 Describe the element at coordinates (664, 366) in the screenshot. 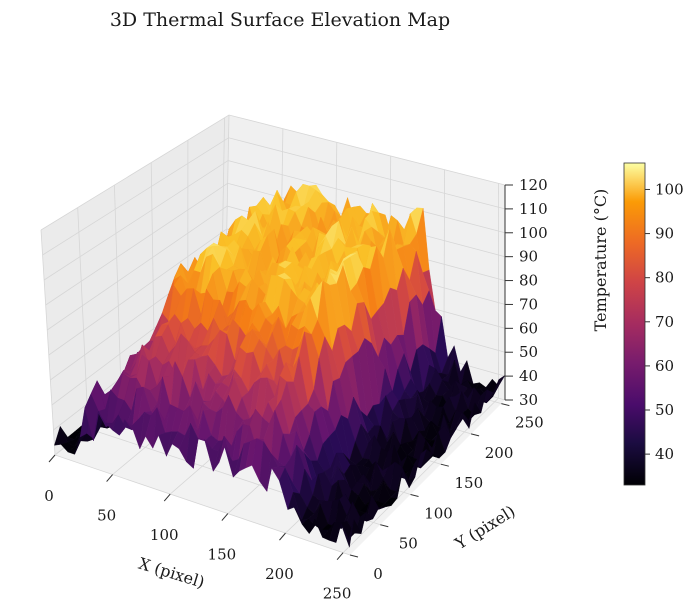

I see `colorbar-tick-label: 60` at that location.